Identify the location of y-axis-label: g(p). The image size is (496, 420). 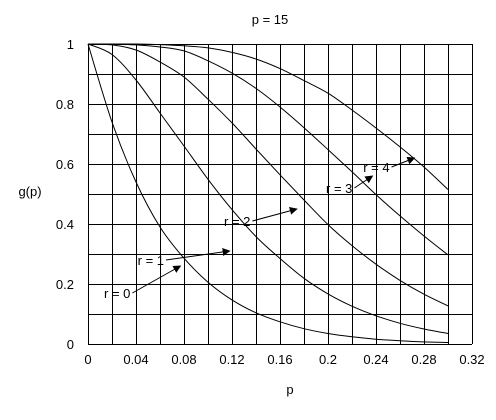
(29, 191).